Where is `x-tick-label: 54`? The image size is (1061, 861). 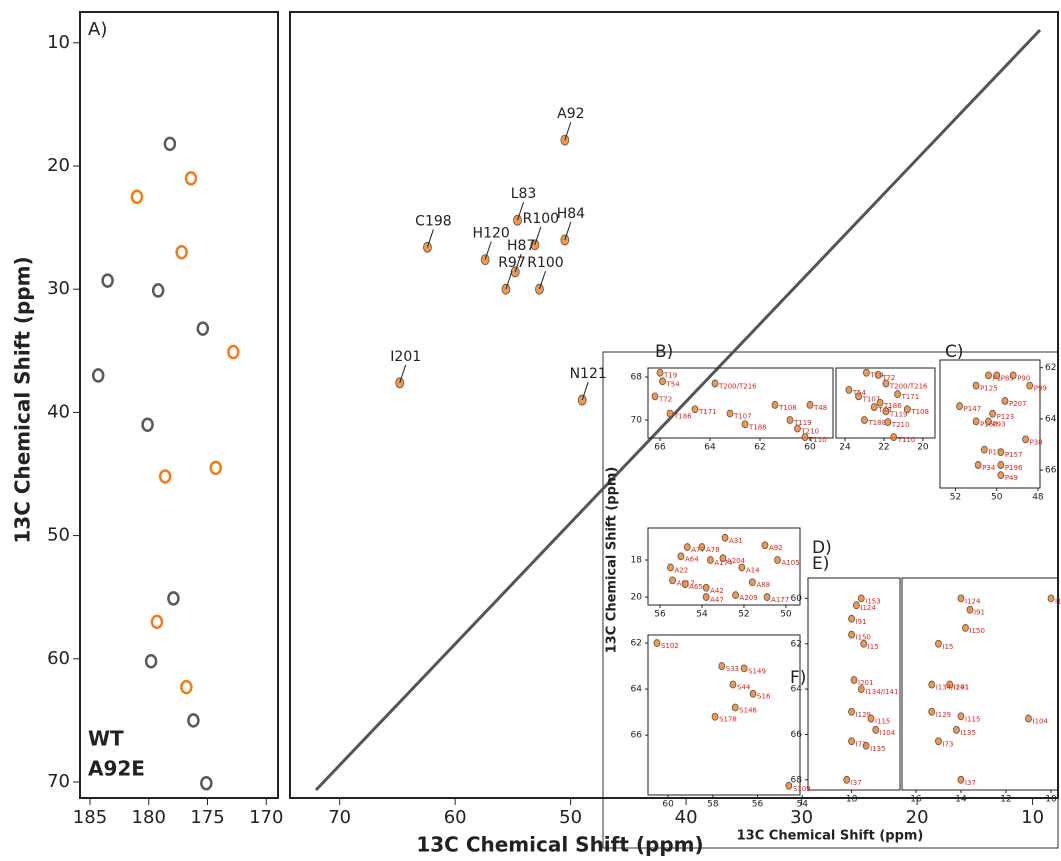 x-tick-label: 54 is located at coordinates (803, 805).